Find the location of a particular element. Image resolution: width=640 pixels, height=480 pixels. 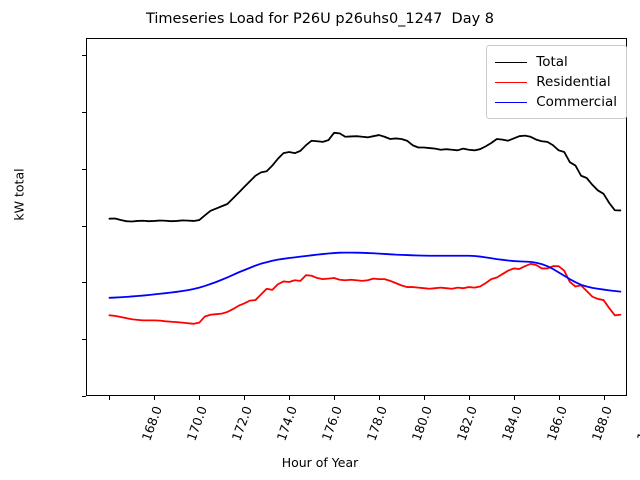

x-axis-tick-label: 178.0 is located at coordinates (376, 423).